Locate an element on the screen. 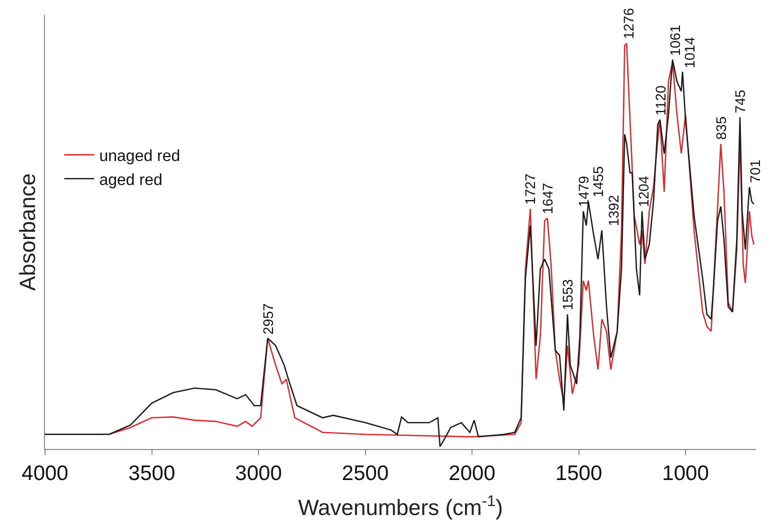 This screenshot has height=528, width=770. annotation: 1014 is located at coordinates (690, 52).